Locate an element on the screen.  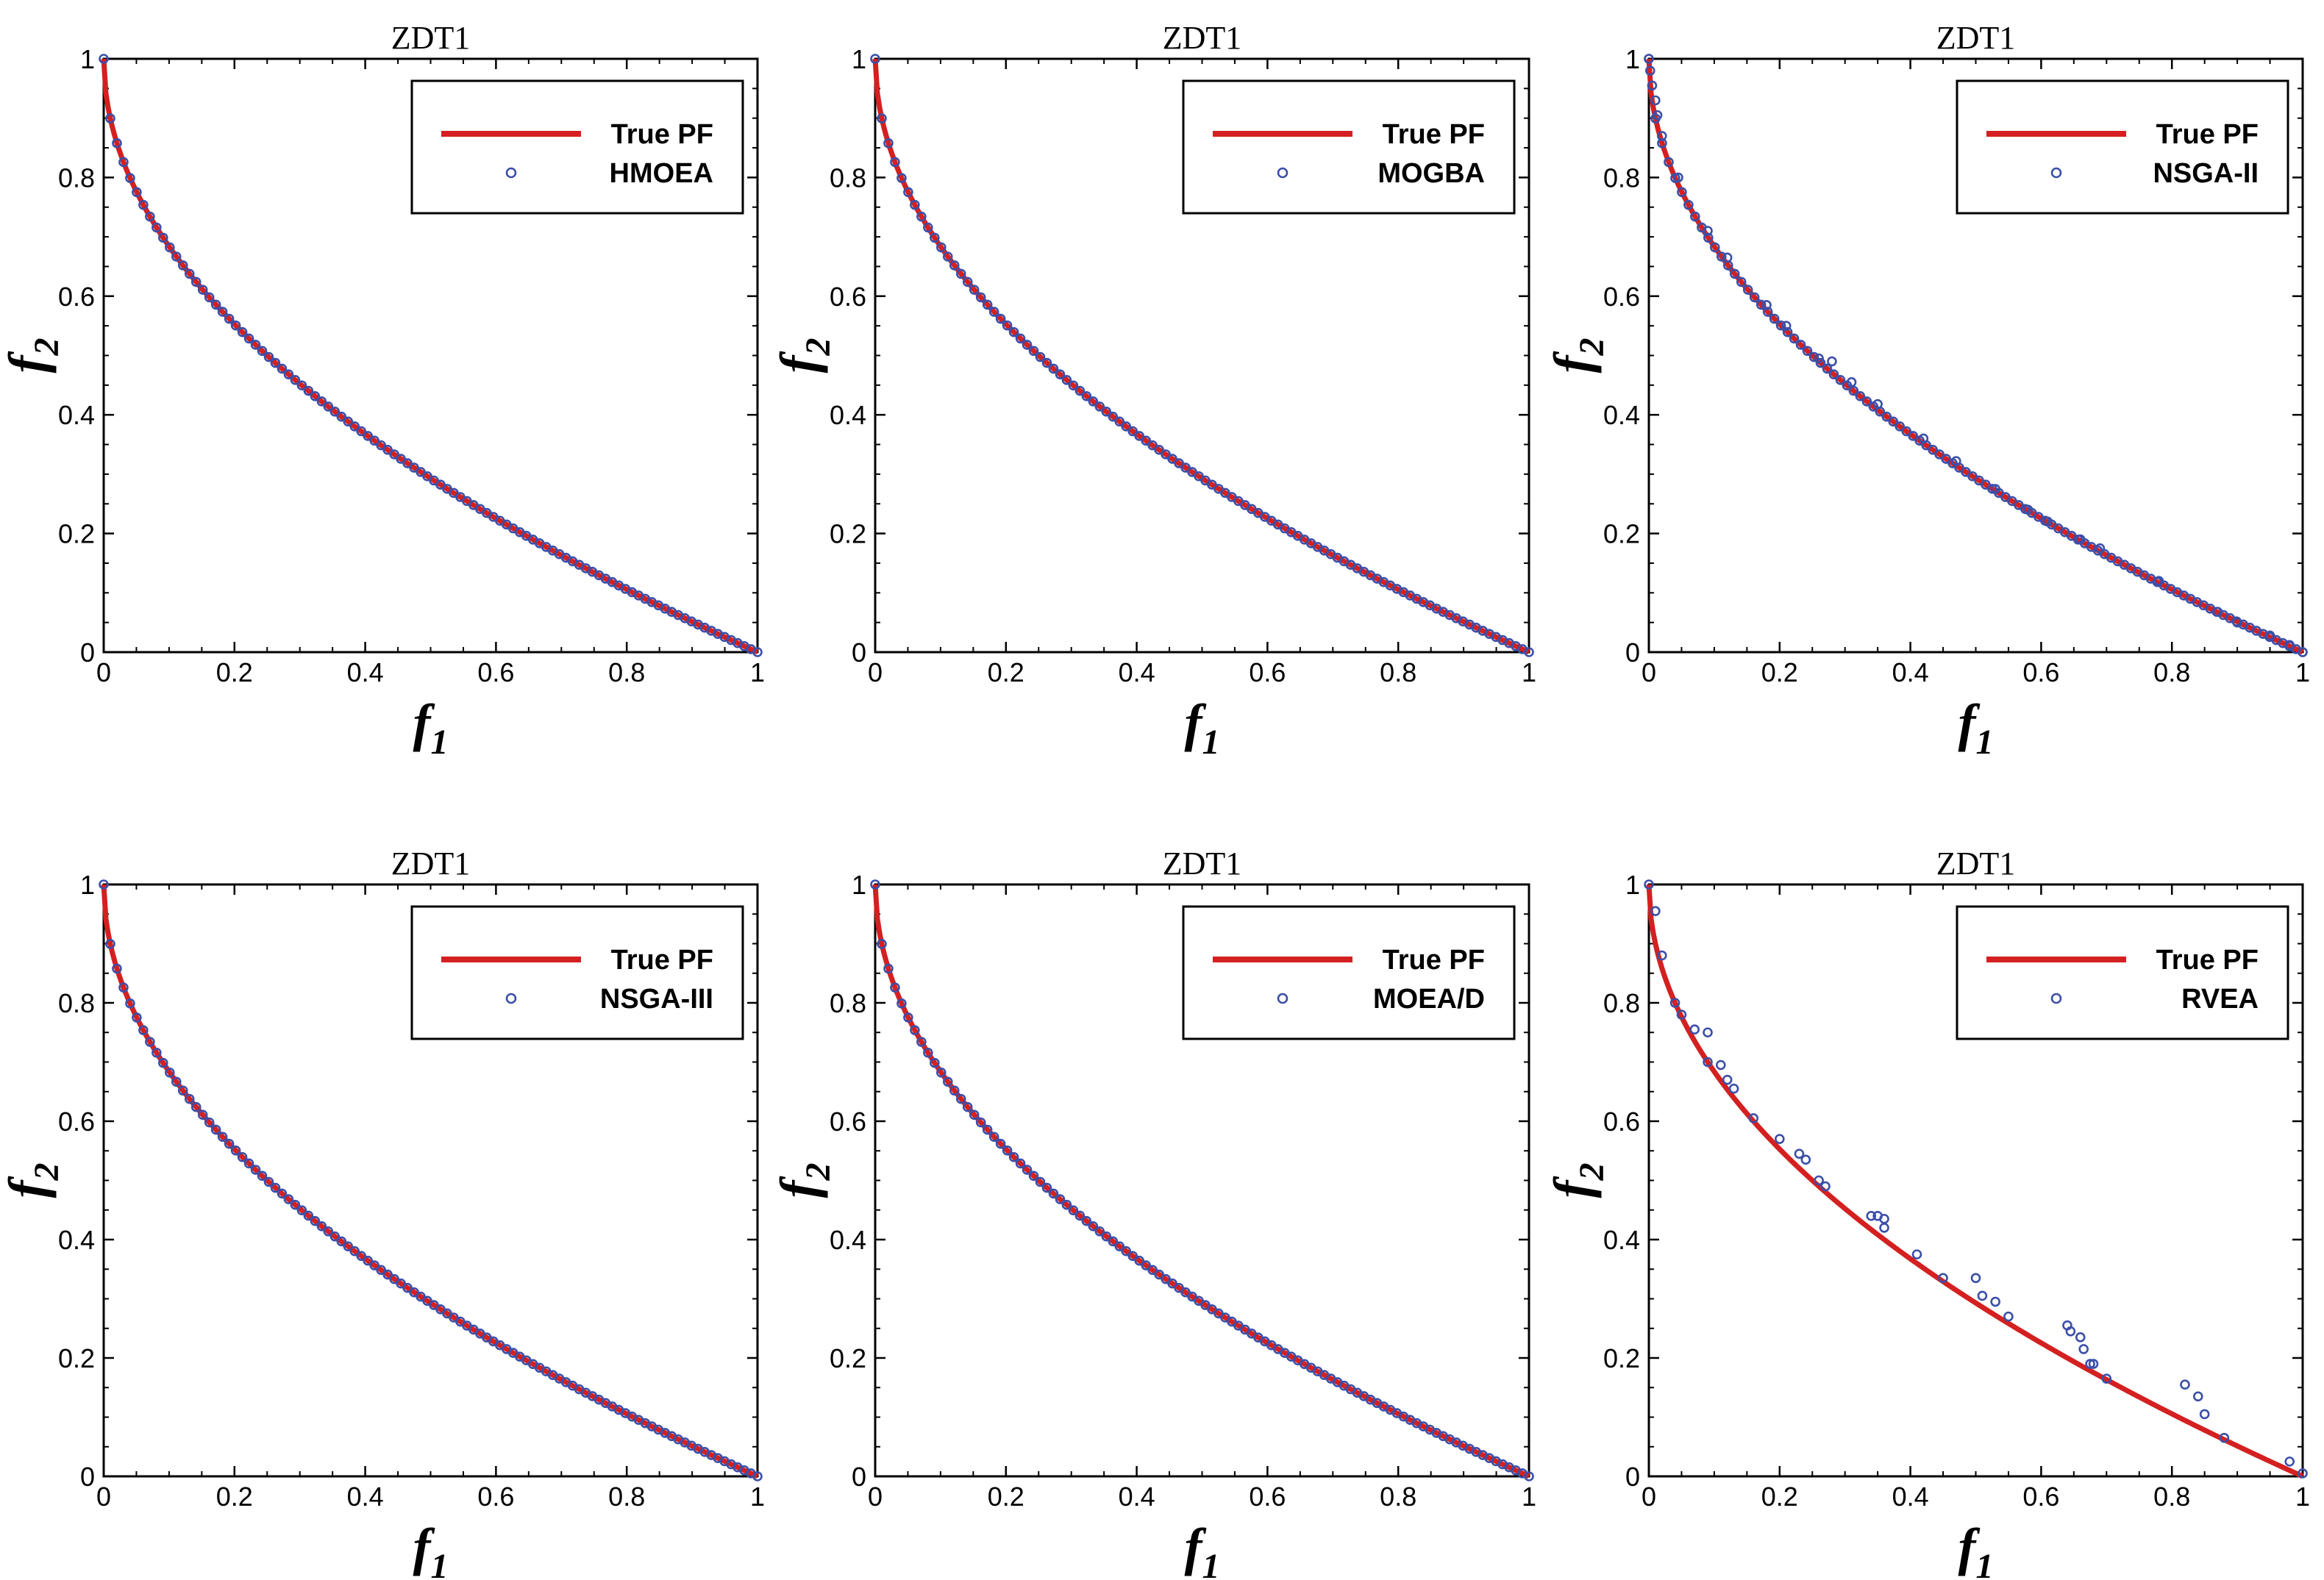
legend-label-algorithm: NSGA-II is located at coordinates (2206, 173).